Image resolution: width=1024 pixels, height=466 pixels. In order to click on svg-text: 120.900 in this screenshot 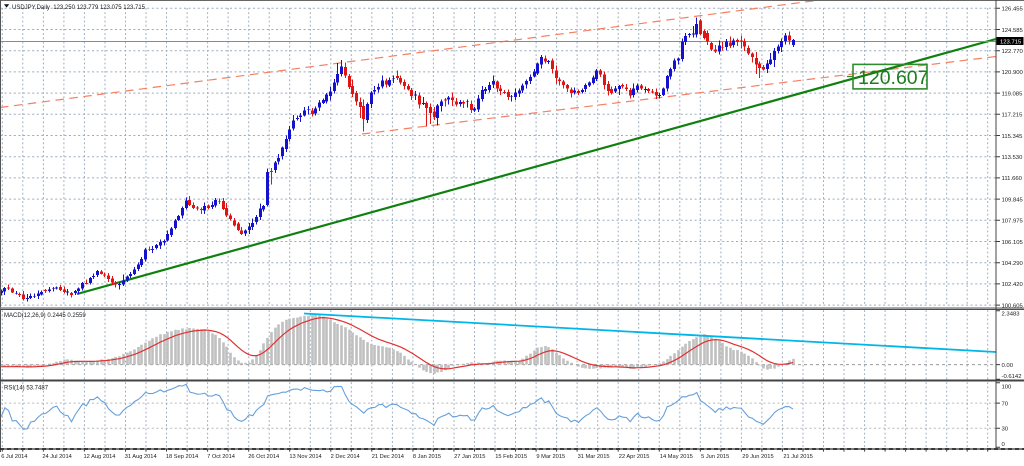, I will do `click(1013, 73)`.